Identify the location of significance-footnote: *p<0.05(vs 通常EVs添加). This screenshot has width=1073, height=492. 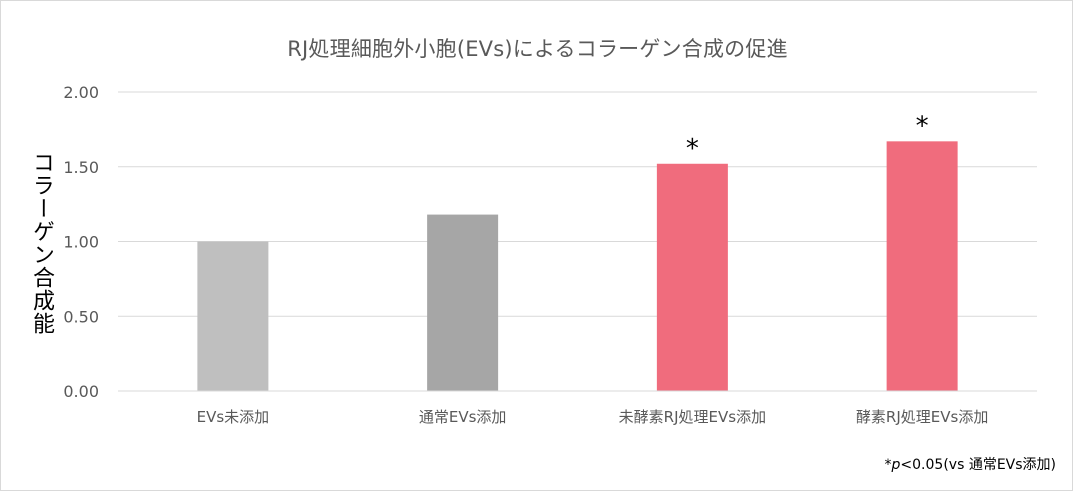
(970, 464).